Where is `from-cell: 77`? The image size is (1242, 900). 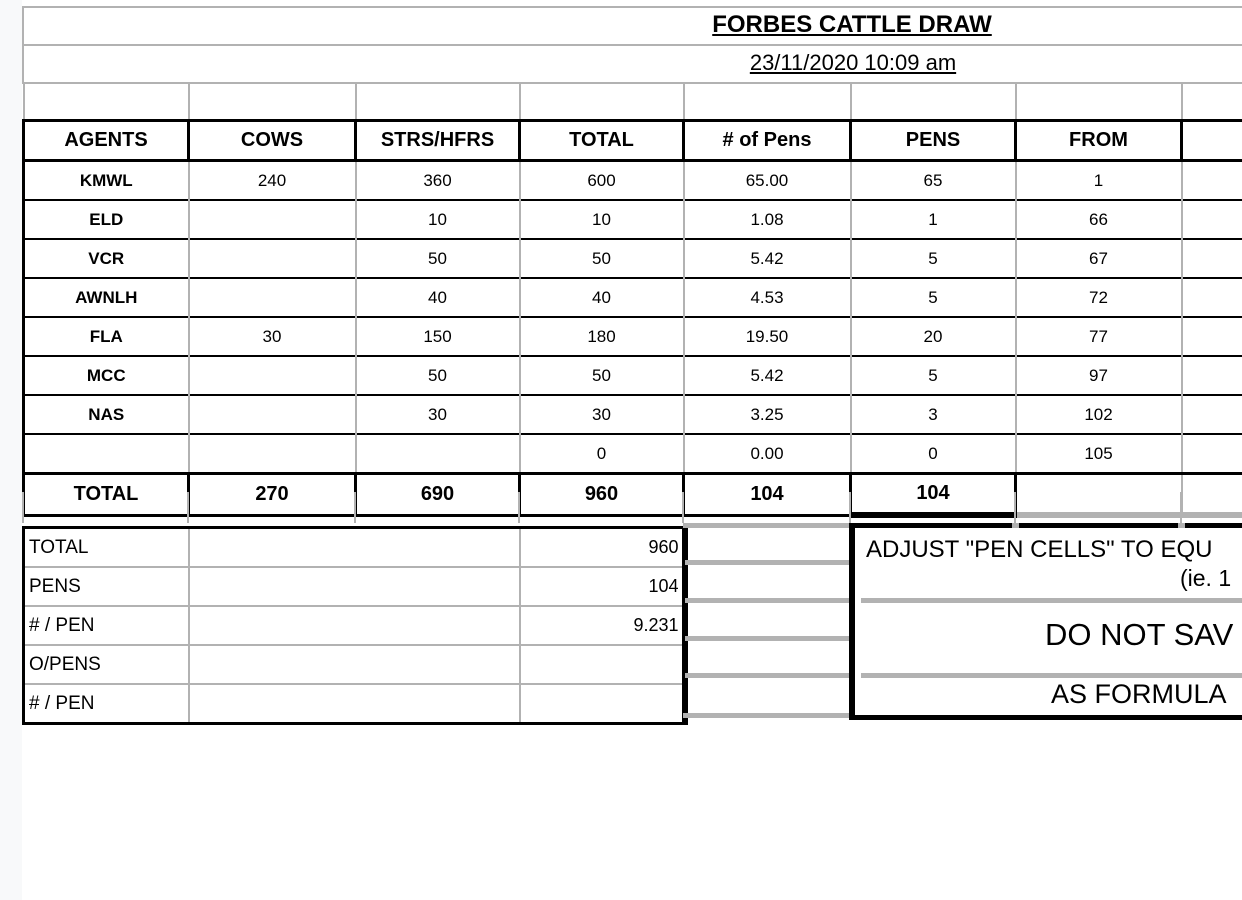 from-cell: 77 is located at coordinates (1099, 336).